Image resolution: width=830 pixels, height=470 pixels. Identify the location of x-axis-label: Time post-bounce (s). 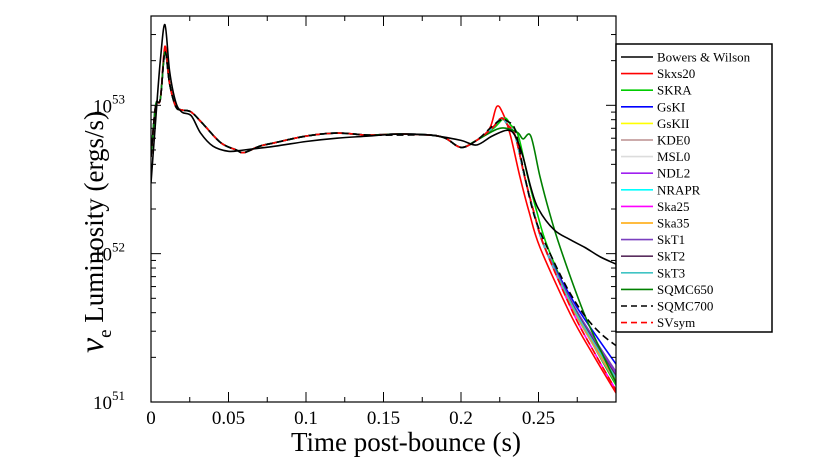
(406, 442).